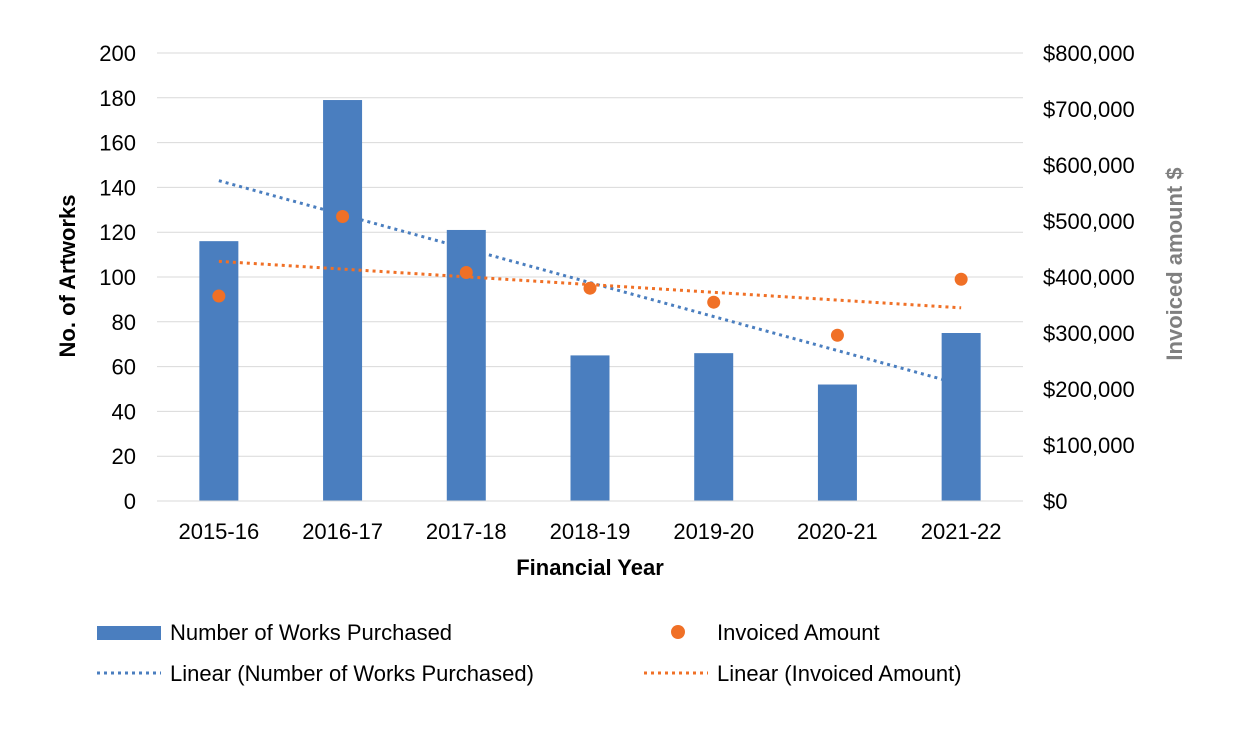 This screenshot has width=1243, height=735. I want to click on y-tick-label: 80, so click(124, 322).